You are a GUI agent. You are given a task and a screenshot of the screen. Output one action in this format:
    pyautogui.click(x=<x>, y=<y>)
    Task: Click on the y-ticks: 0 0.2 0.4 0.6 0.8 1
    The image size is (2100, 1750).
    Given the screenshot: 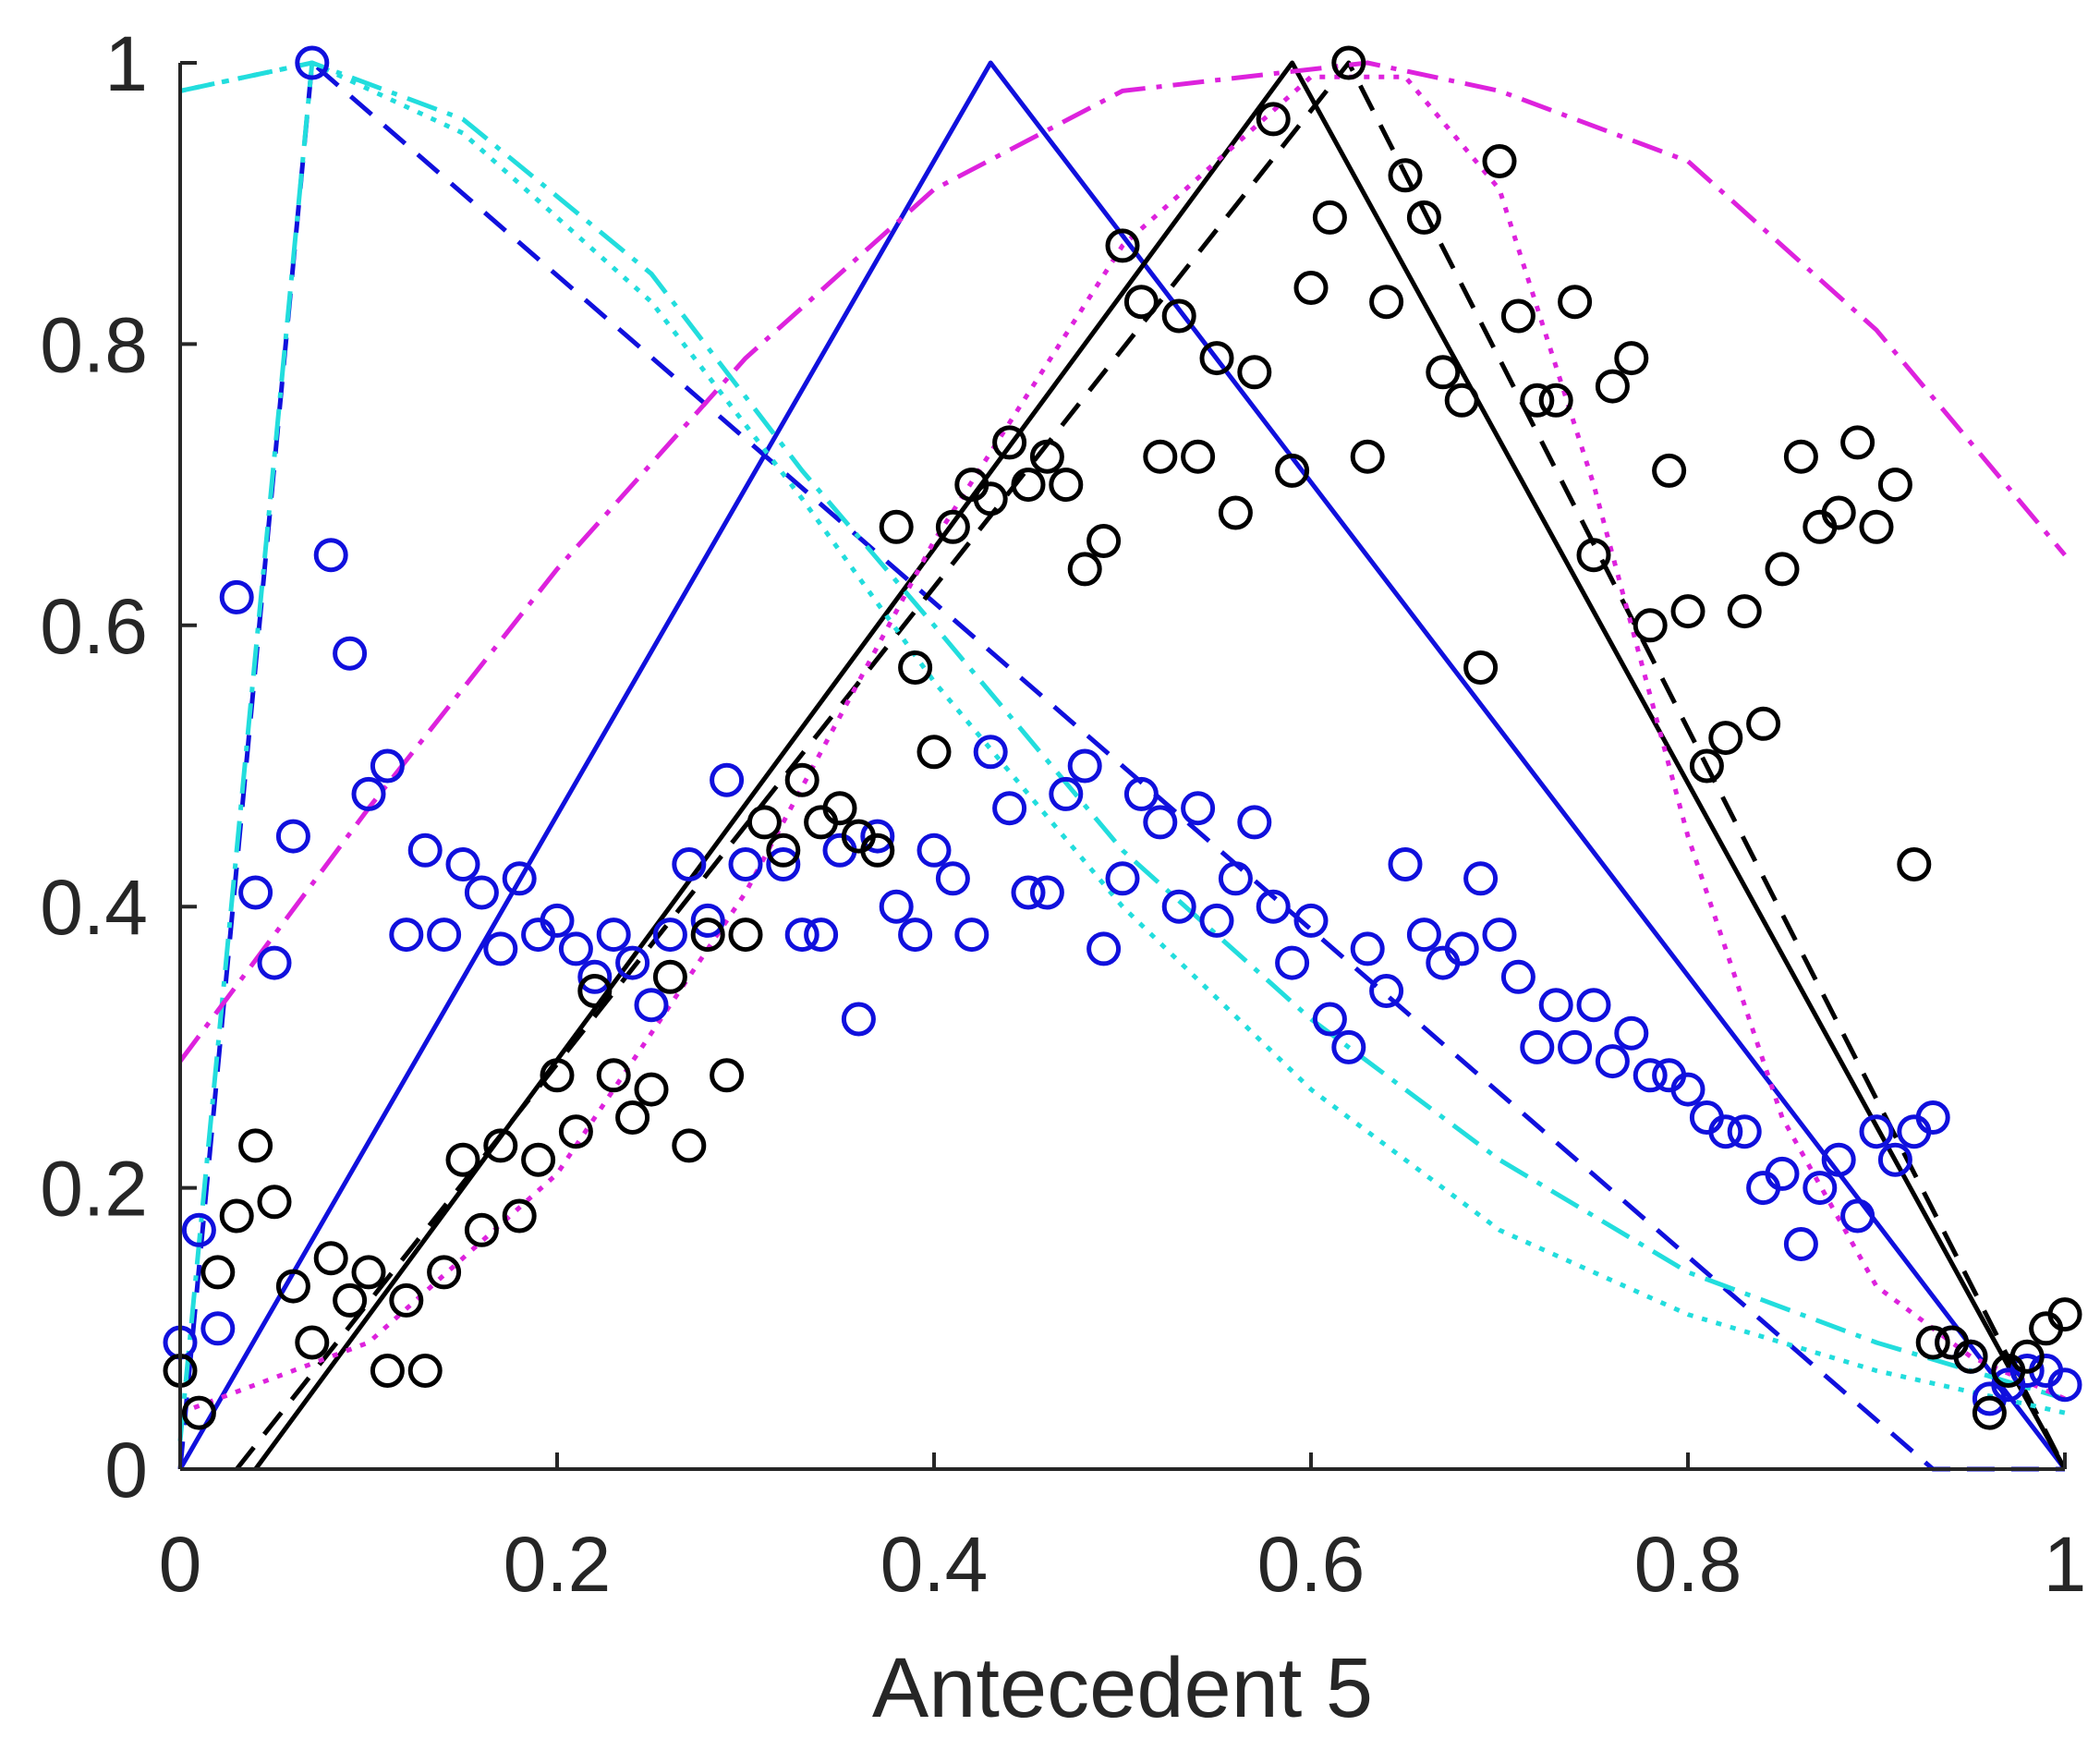 What is the action you would take?
    pyautogui.click(x=119, y=766)
    